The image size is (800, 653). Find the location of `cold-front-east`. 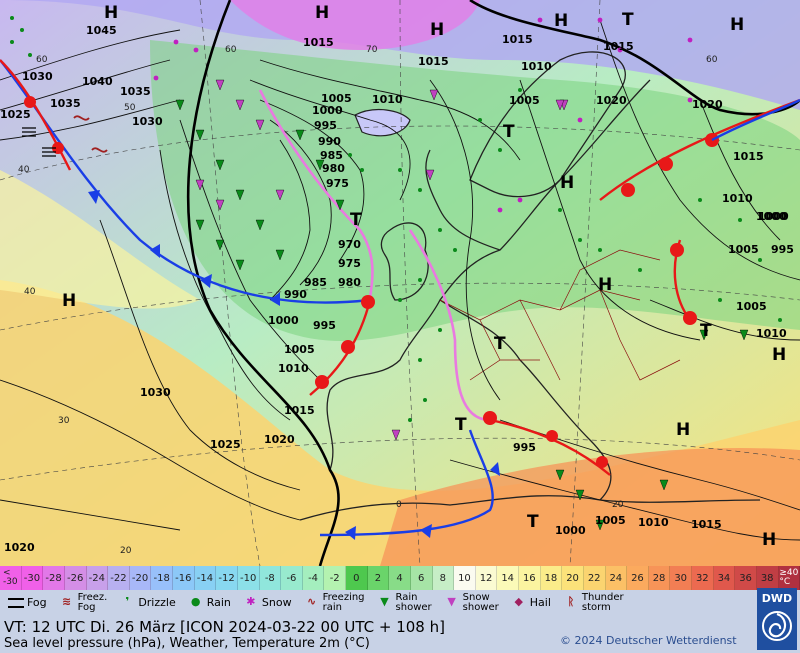

cold-front-east is located at coordinates (755, 120).